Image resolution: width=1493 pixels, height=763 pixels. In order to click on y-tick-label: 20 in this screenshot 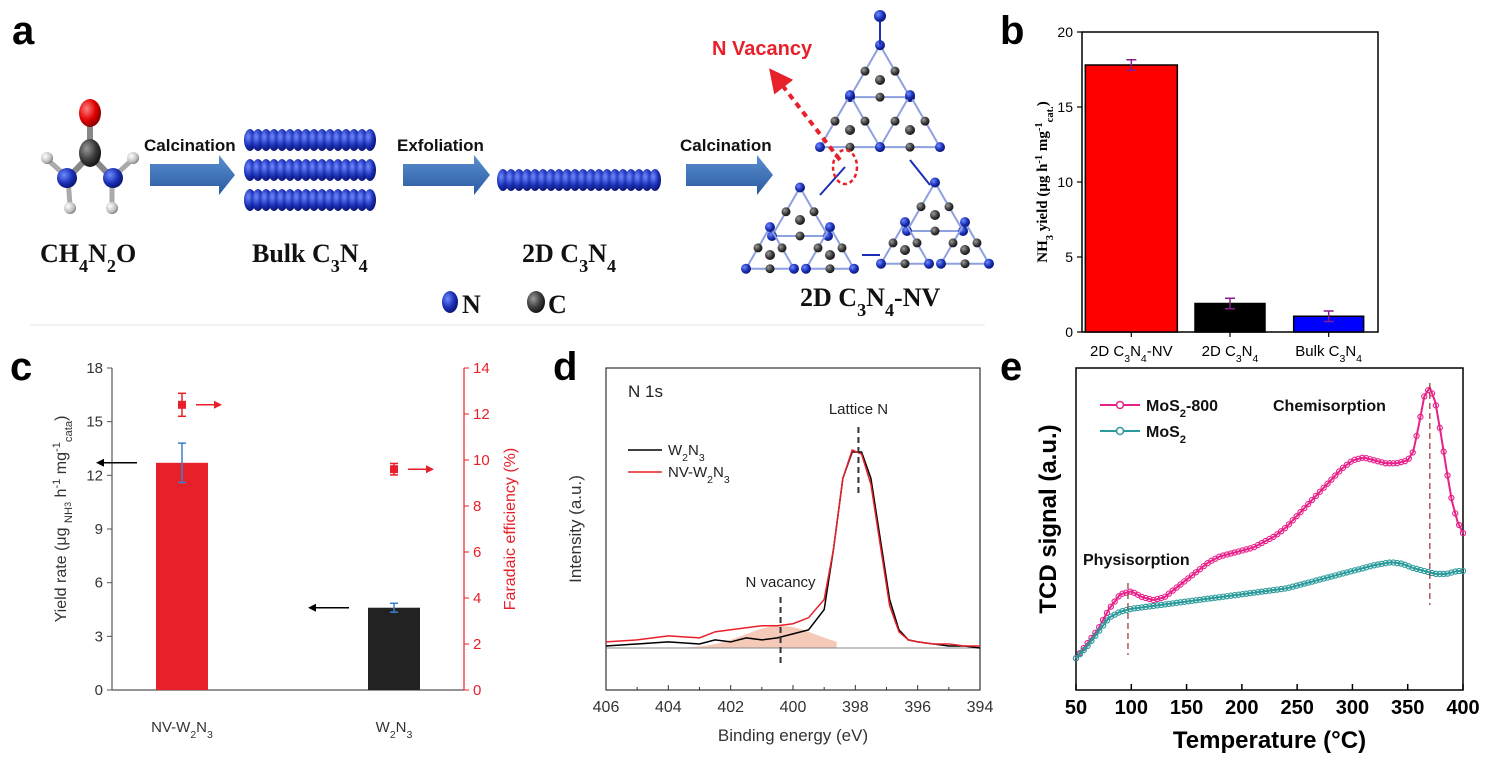, I will do `click(1065, 32)`.